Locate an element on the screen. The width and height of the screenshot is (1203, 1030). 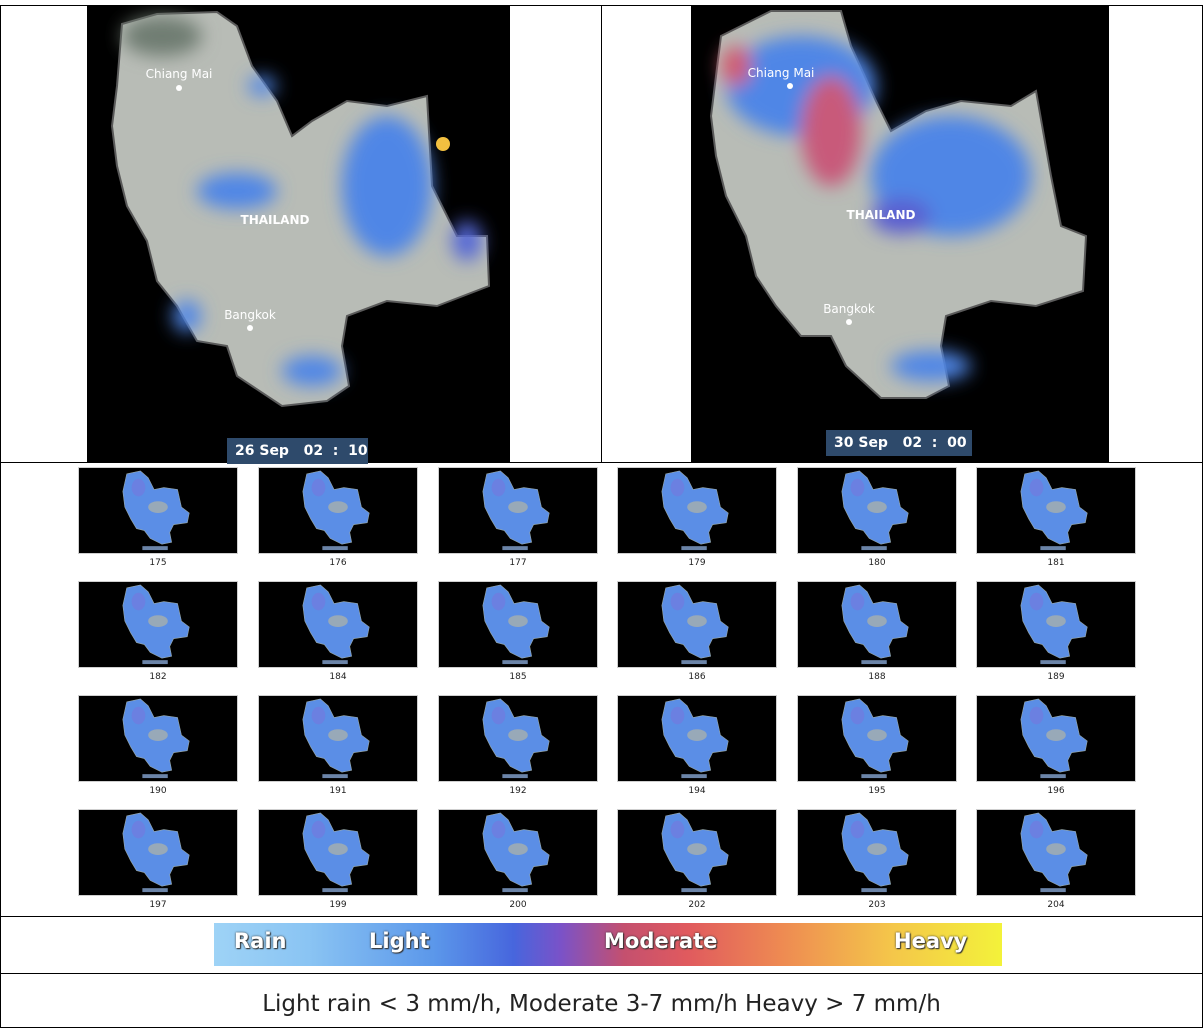
legend-label-rain: Rain is located at coordinates (260, 941).